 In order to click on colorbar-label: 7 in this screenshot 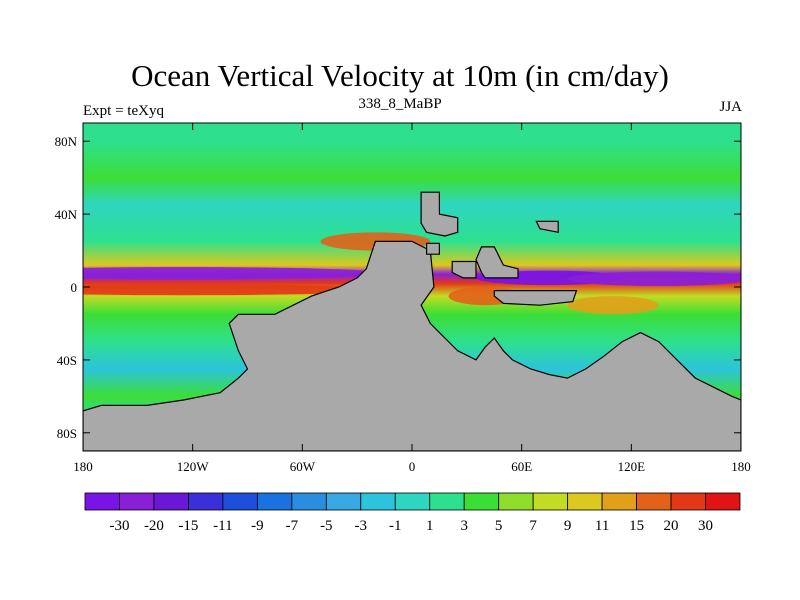, I will do `click(533, 526)`.